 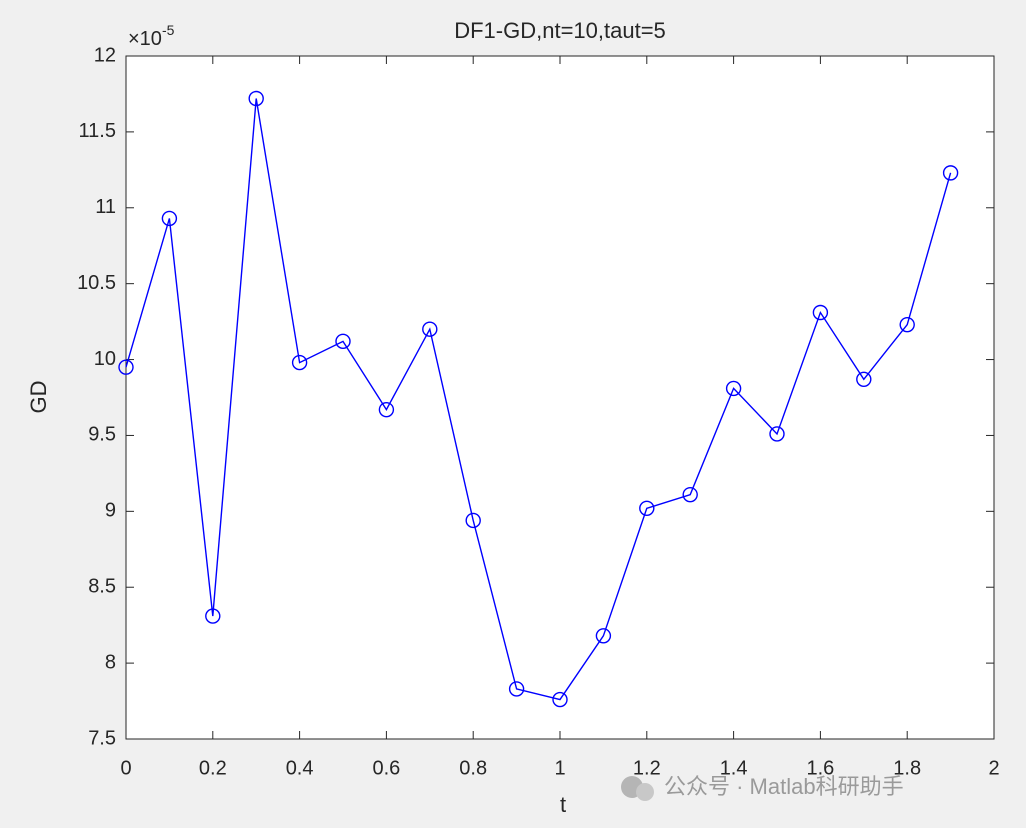 I want to click on x-tick-label: 0, so click(x=125, y=768).